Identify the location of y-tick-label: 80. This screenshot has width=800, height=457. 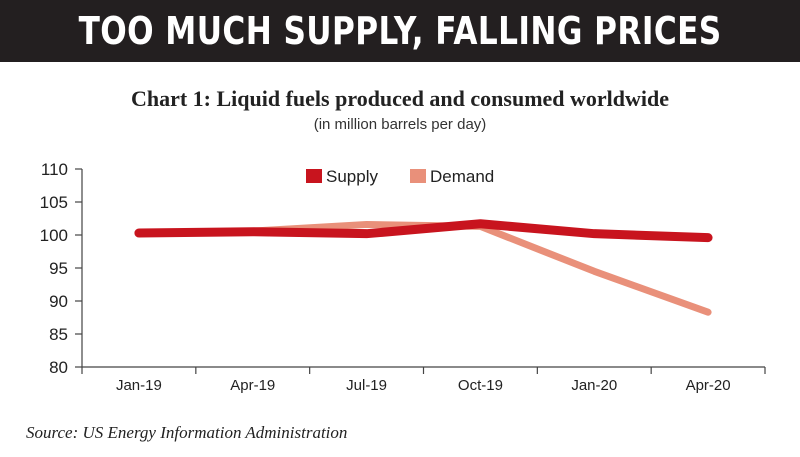
(58, 367).